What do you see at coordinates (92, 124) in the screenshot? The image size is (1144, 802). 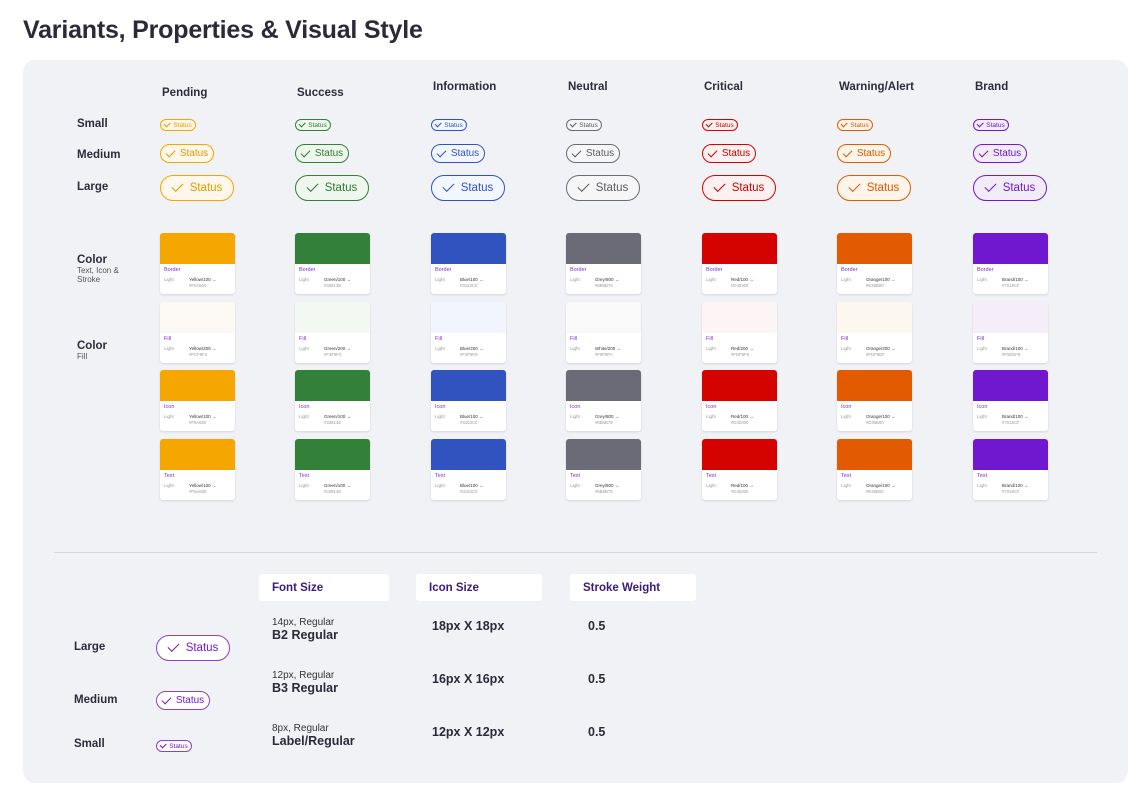 I see `row-label-small: Small` at bounding box center [92, 124].